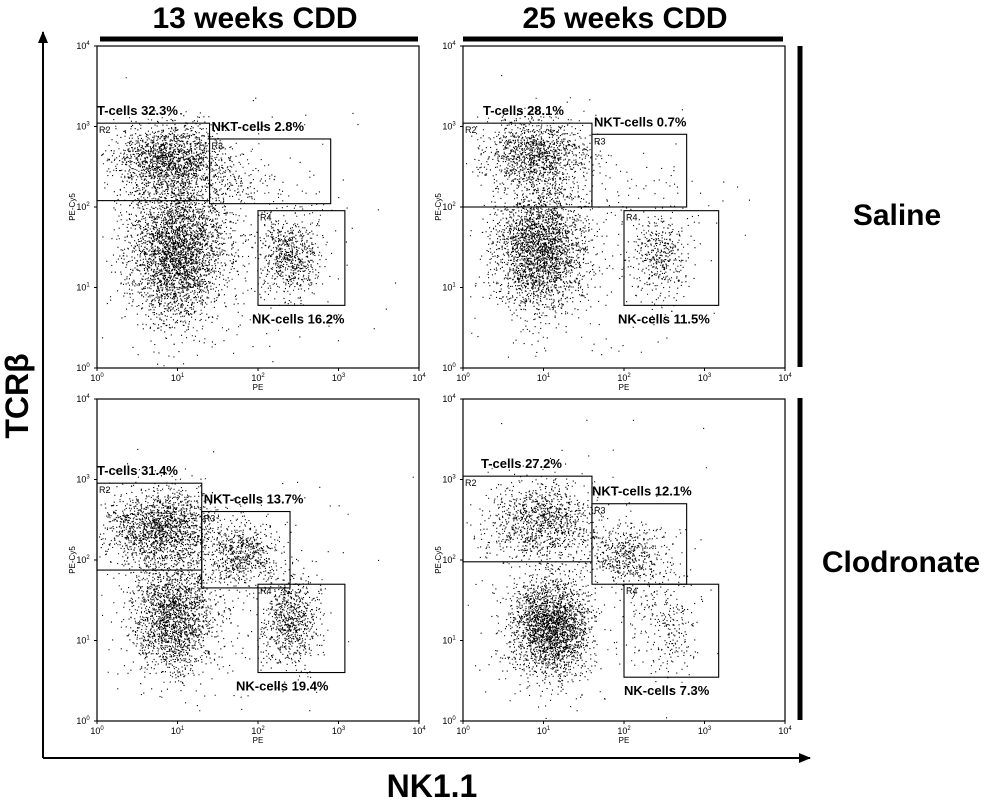 Image resolution: width=1000 pixels, height=801 pixels. Describe the element at coordinates (298, 318) in the screenshot. I see `gate-label-nk-cells: NK-cells 16.2%` at that location.